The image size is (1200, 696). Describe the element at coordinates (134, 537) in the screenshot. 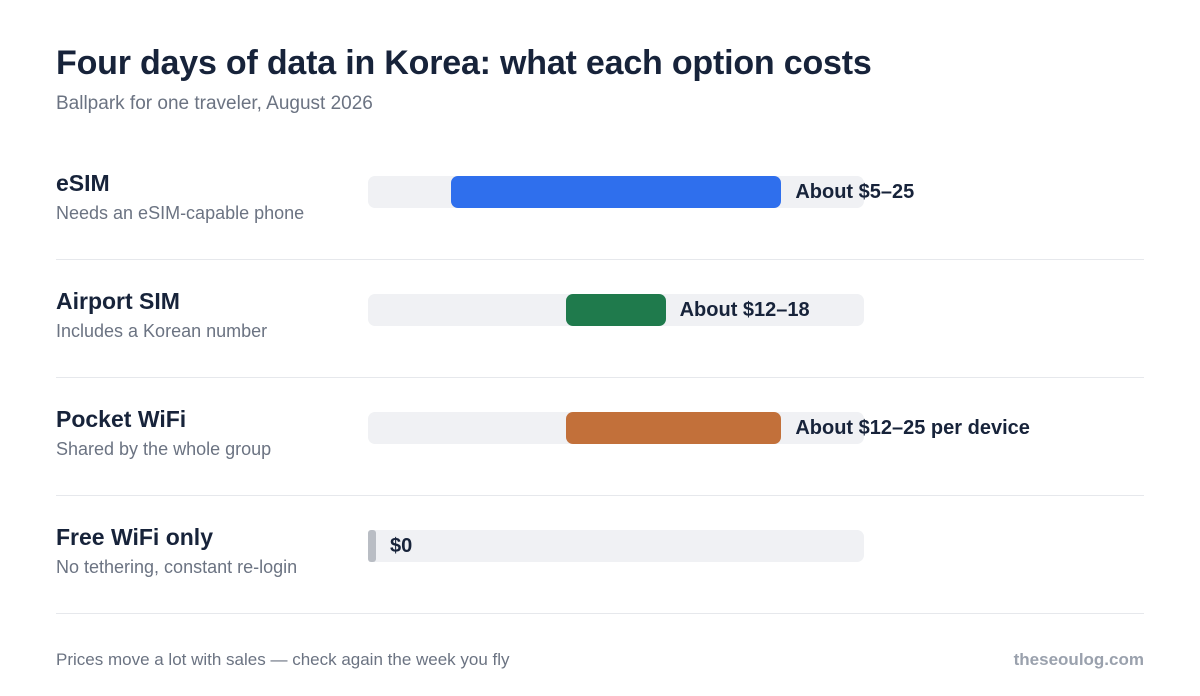

I see `row-name: Free WiFi only` at that location.